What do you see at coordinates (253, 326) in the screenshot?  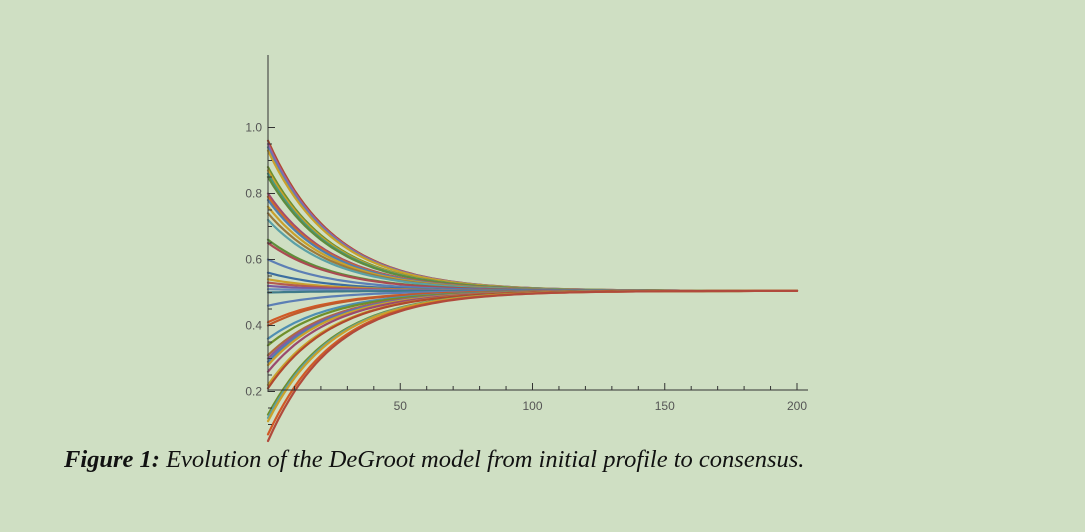 I see `y-tick-label: 0.4` at bounding box center [253, 326].